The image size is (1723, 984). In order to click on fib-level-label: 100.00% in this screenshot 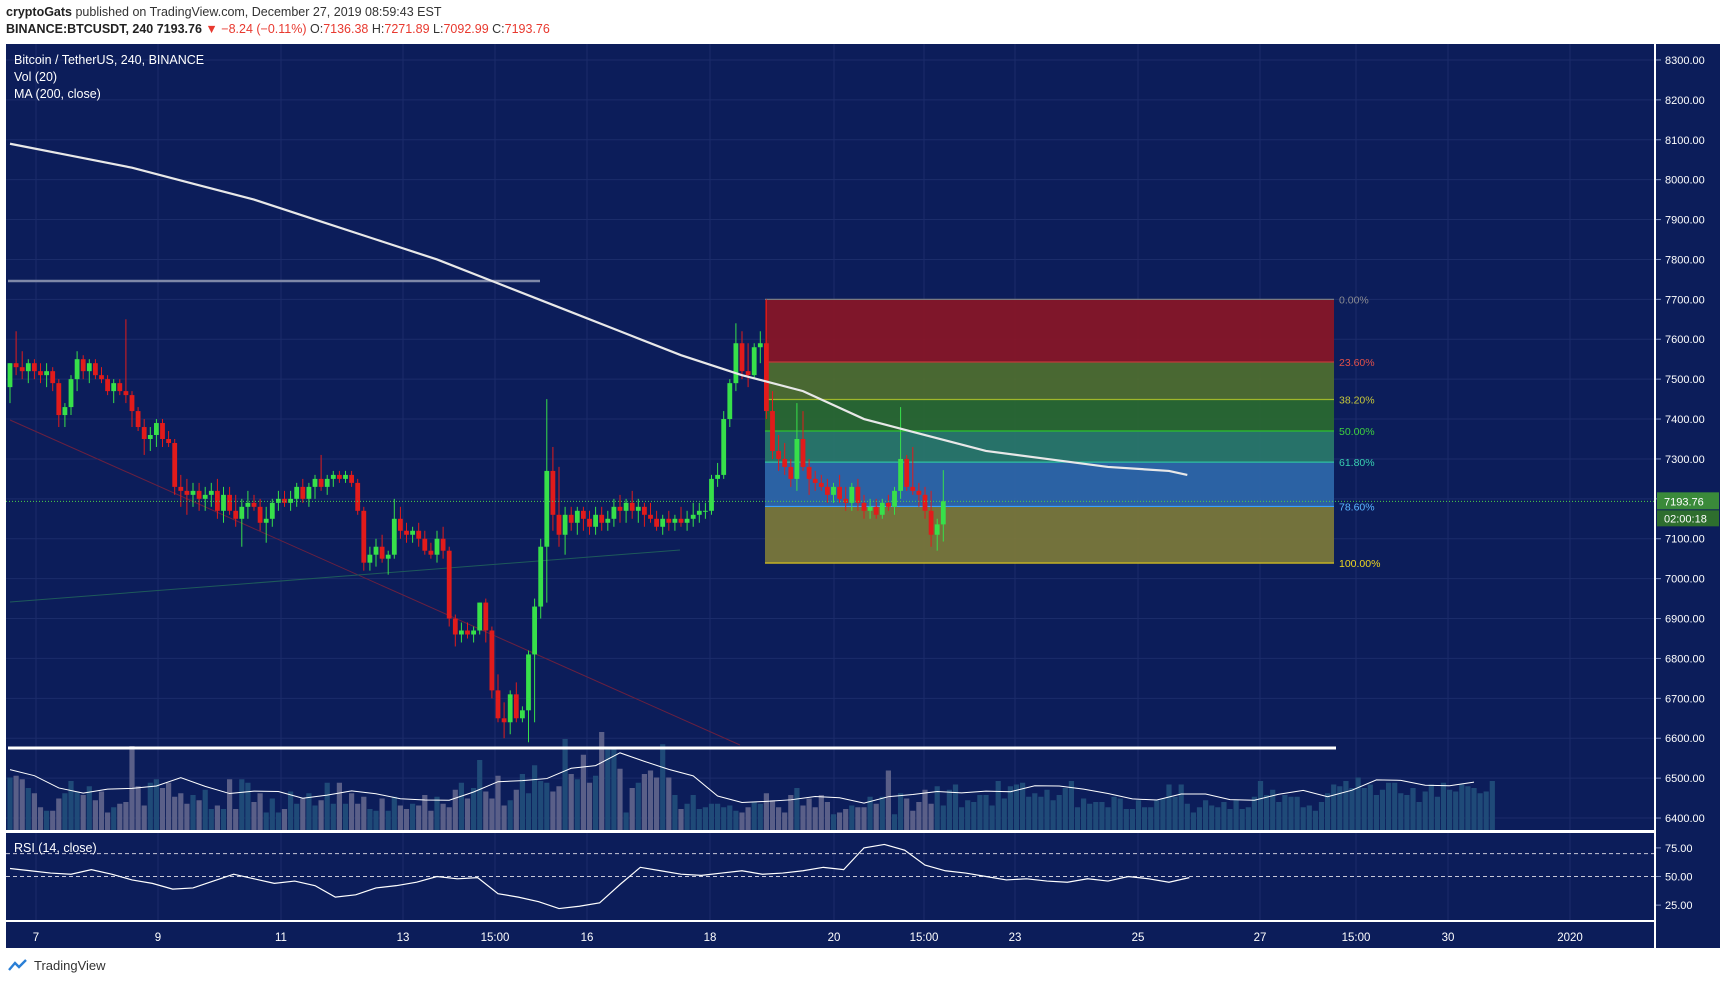, I will do `click(1359, 564)`.